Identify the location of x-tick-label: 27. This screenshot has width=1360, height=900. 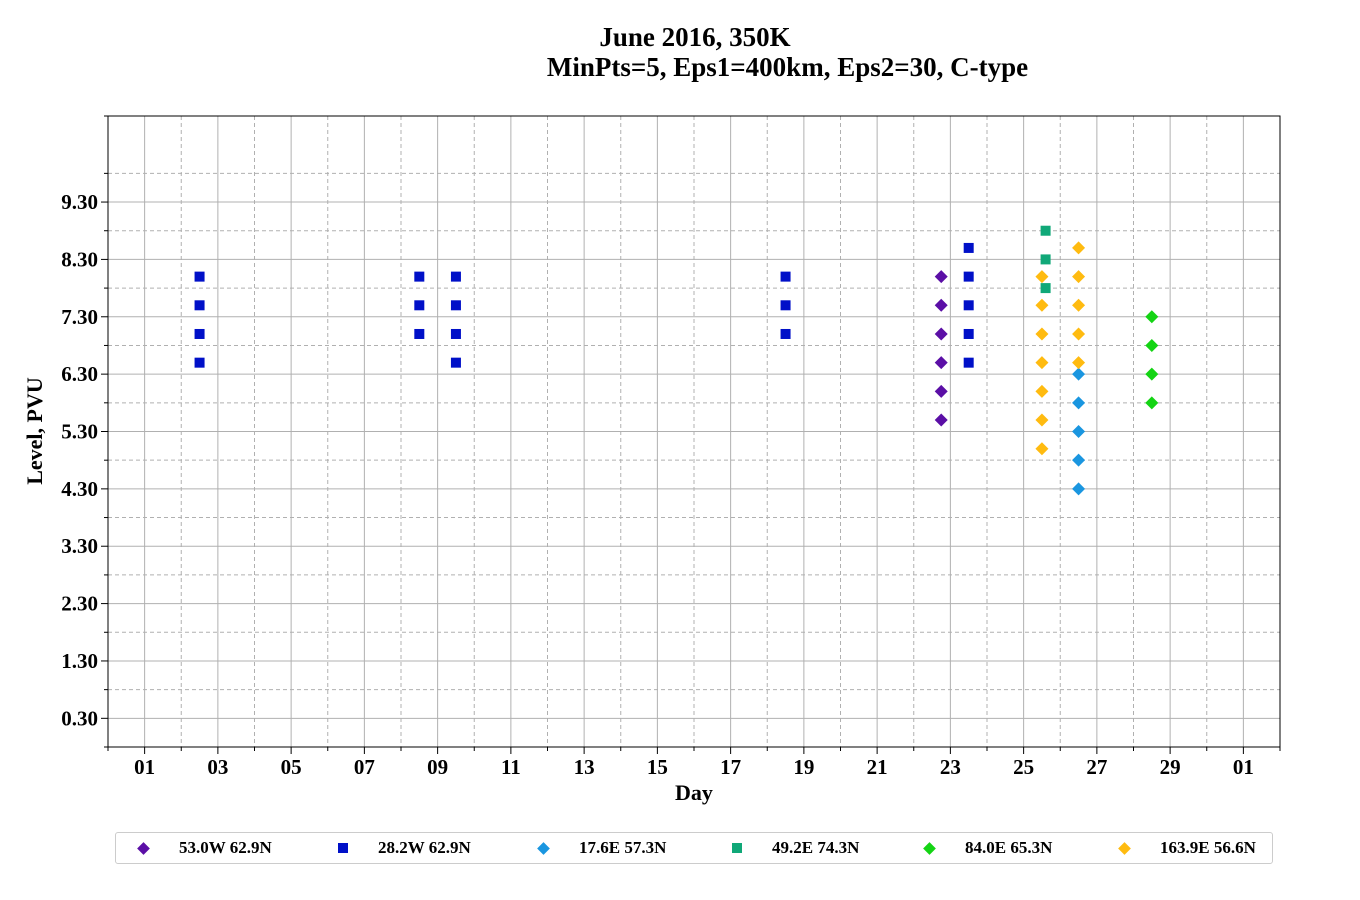
(1096, 767).